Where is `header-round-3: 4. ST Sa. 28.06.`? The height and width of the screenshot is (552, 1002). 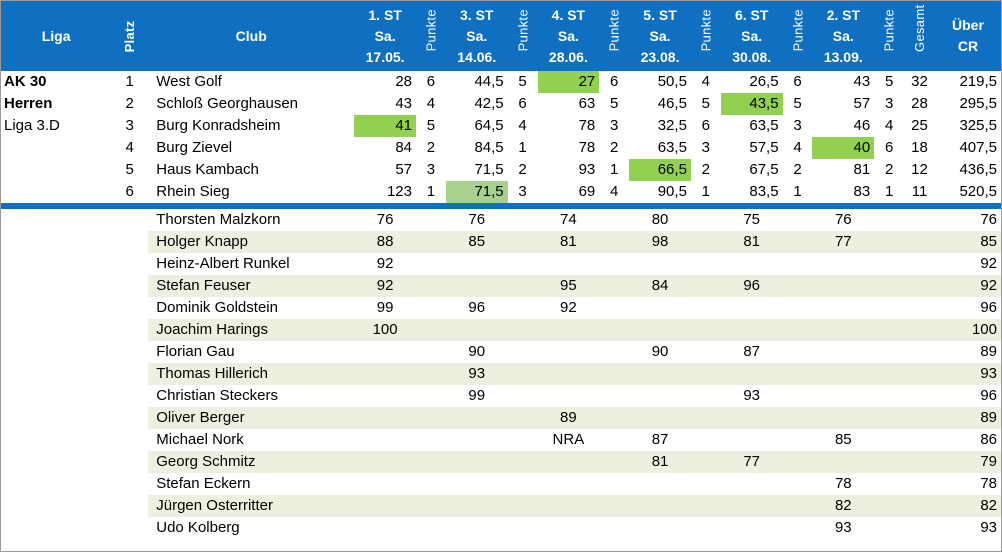
header-round-3: 4. ST Sa. 28.06. is located at coordinates (568, 36).